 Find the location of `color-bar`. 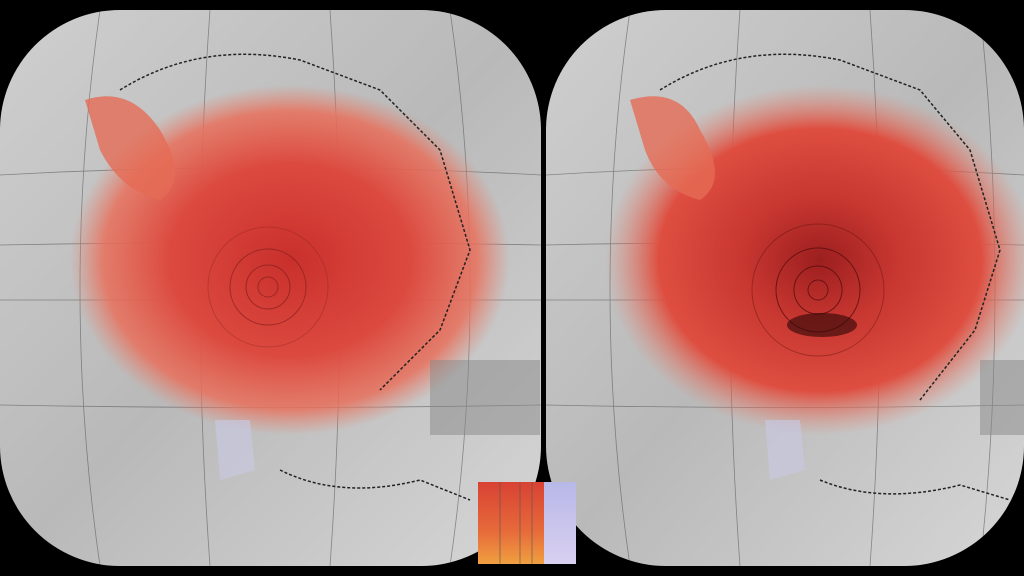

color-bar is located at coordinates (527, 523).